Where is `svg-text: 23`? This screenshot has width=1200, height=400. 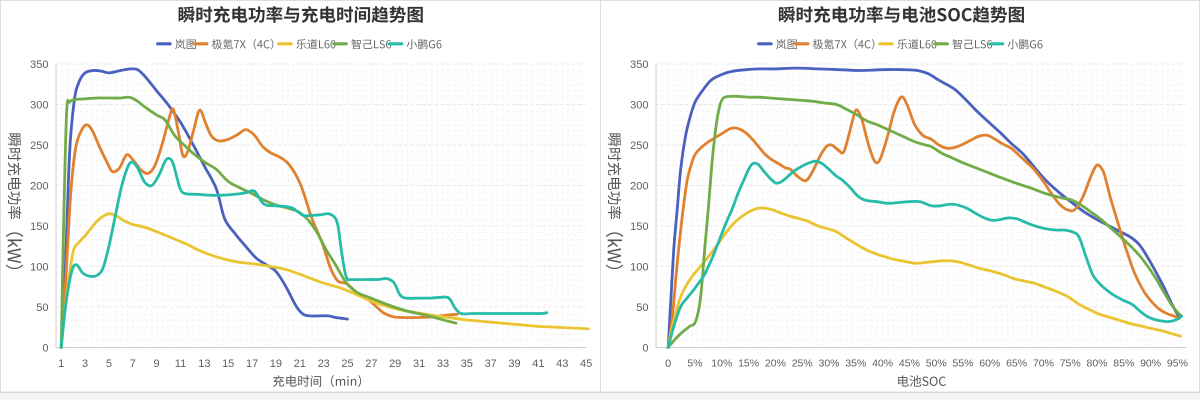
svg-text: 23 is located at coordinates (324, 364).